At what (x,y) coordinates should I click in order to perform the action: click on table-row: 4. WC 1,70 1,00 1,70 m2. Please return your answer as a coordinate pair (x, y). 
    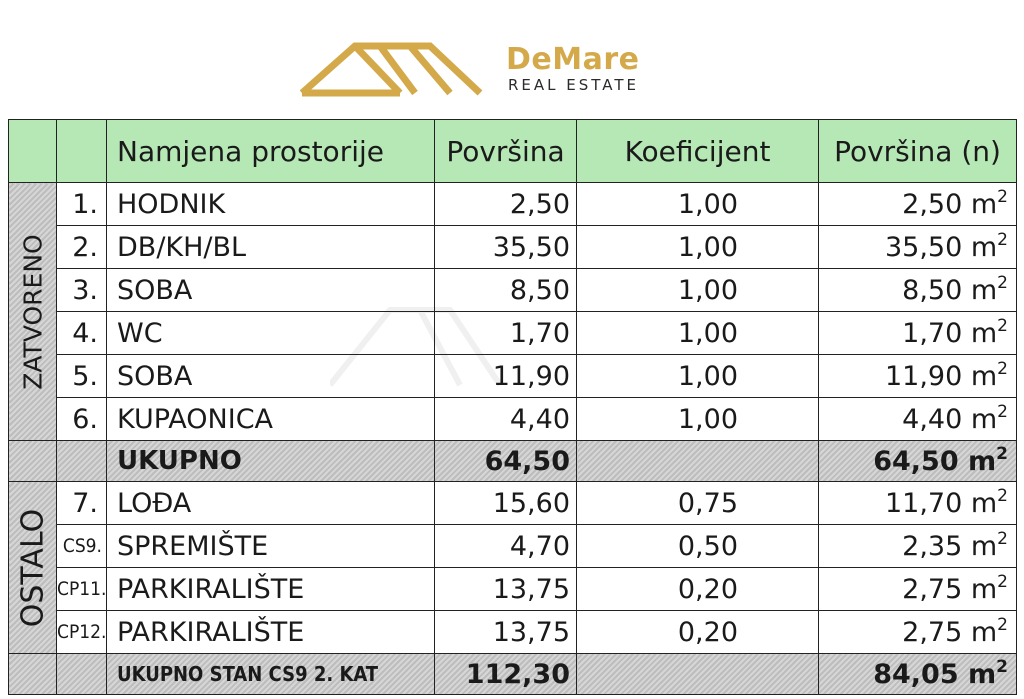
    Looking at the image, I should click on (513, 333).